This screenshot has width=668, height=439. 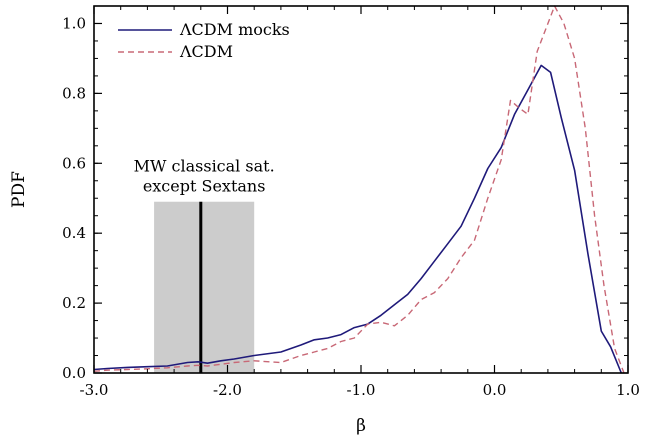 I want to click on y-axis-title: PDF, so click(x=19, y=189).